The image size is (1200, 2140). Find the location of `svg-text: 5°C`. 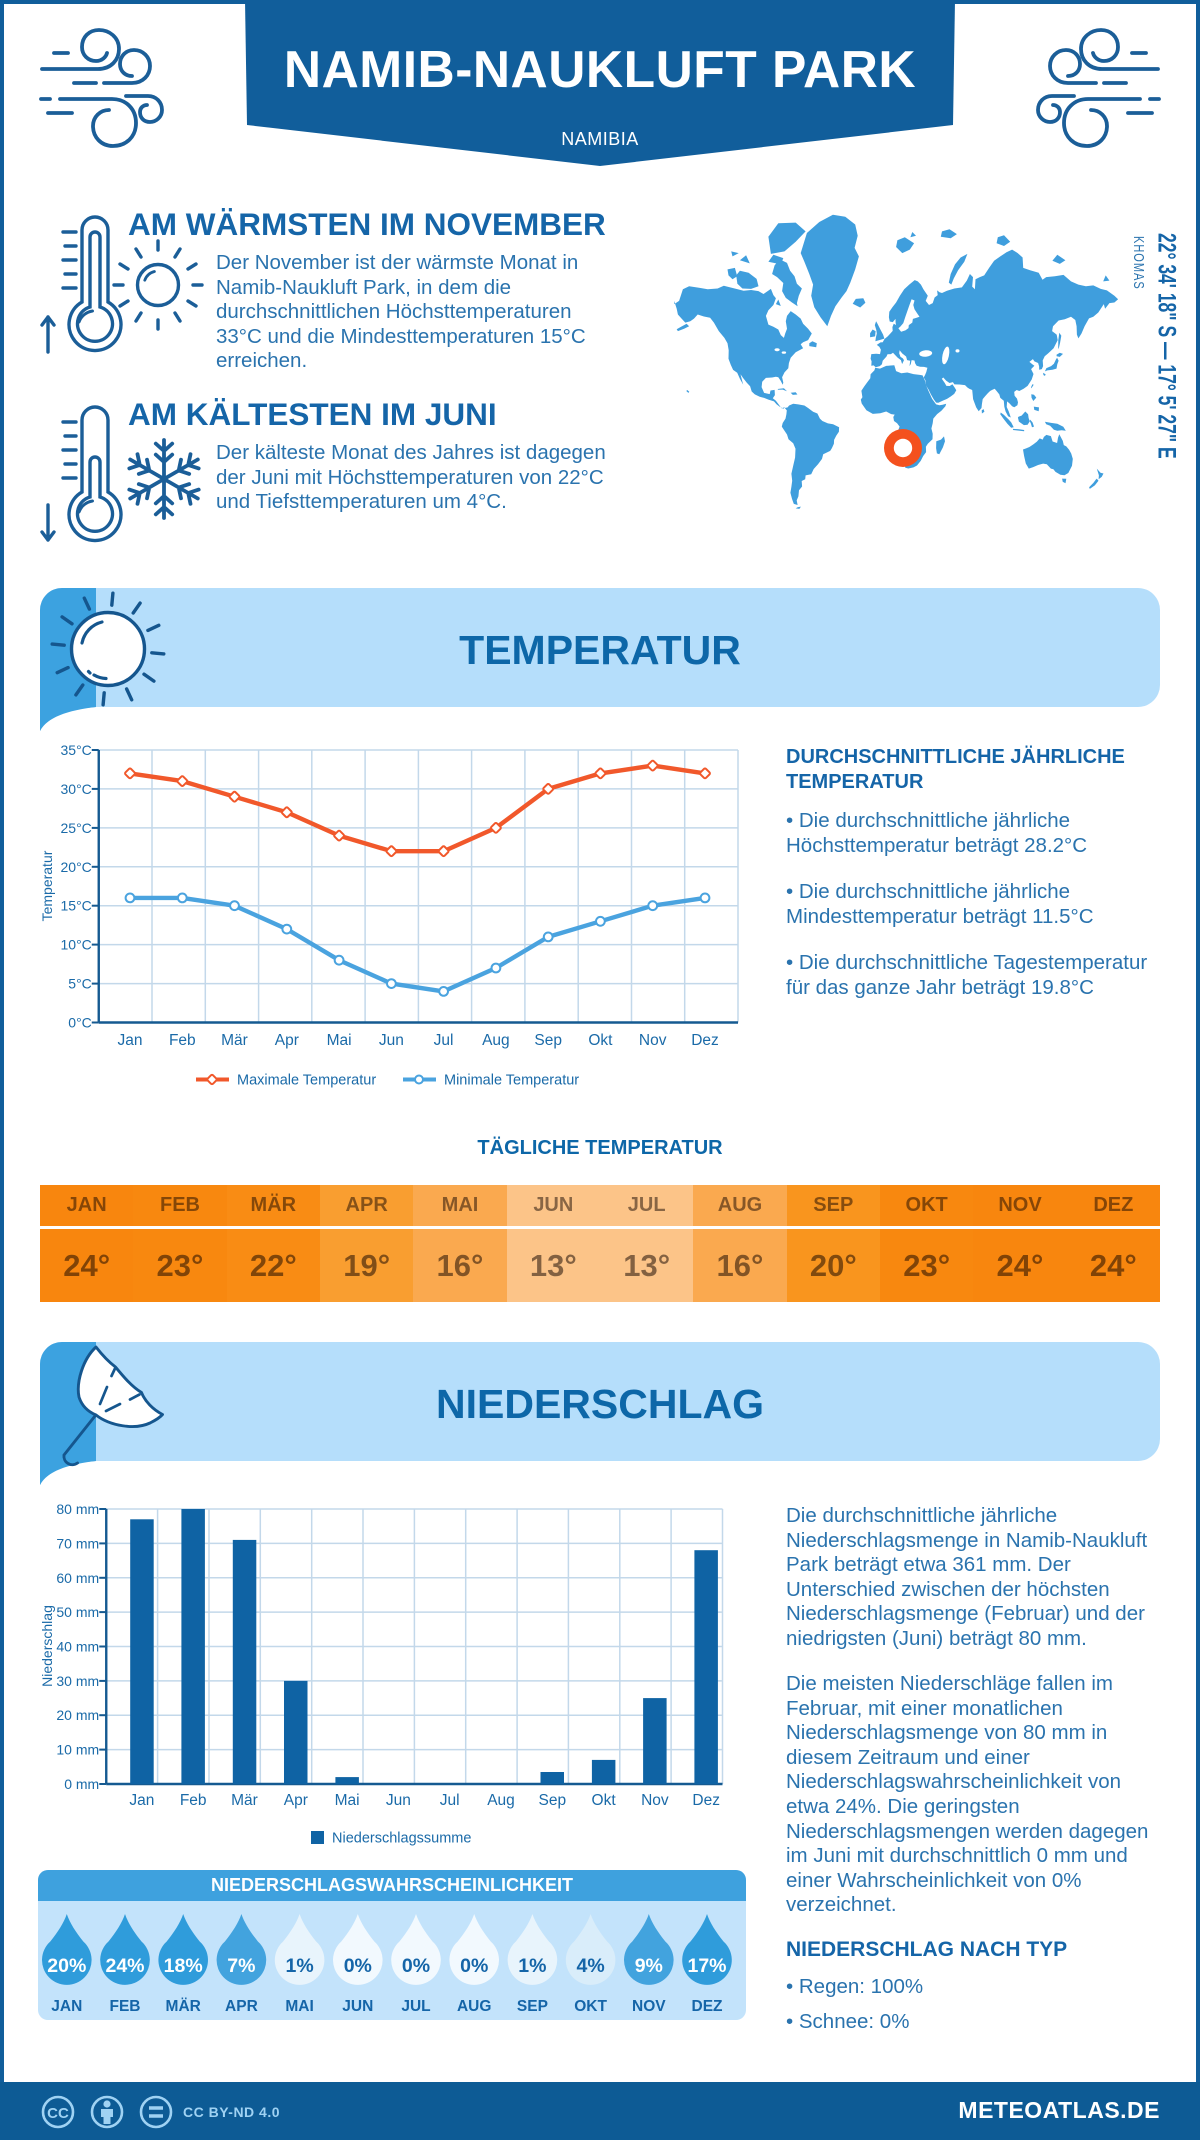

svg-text: 5°C is located at coordinates (80, 984).